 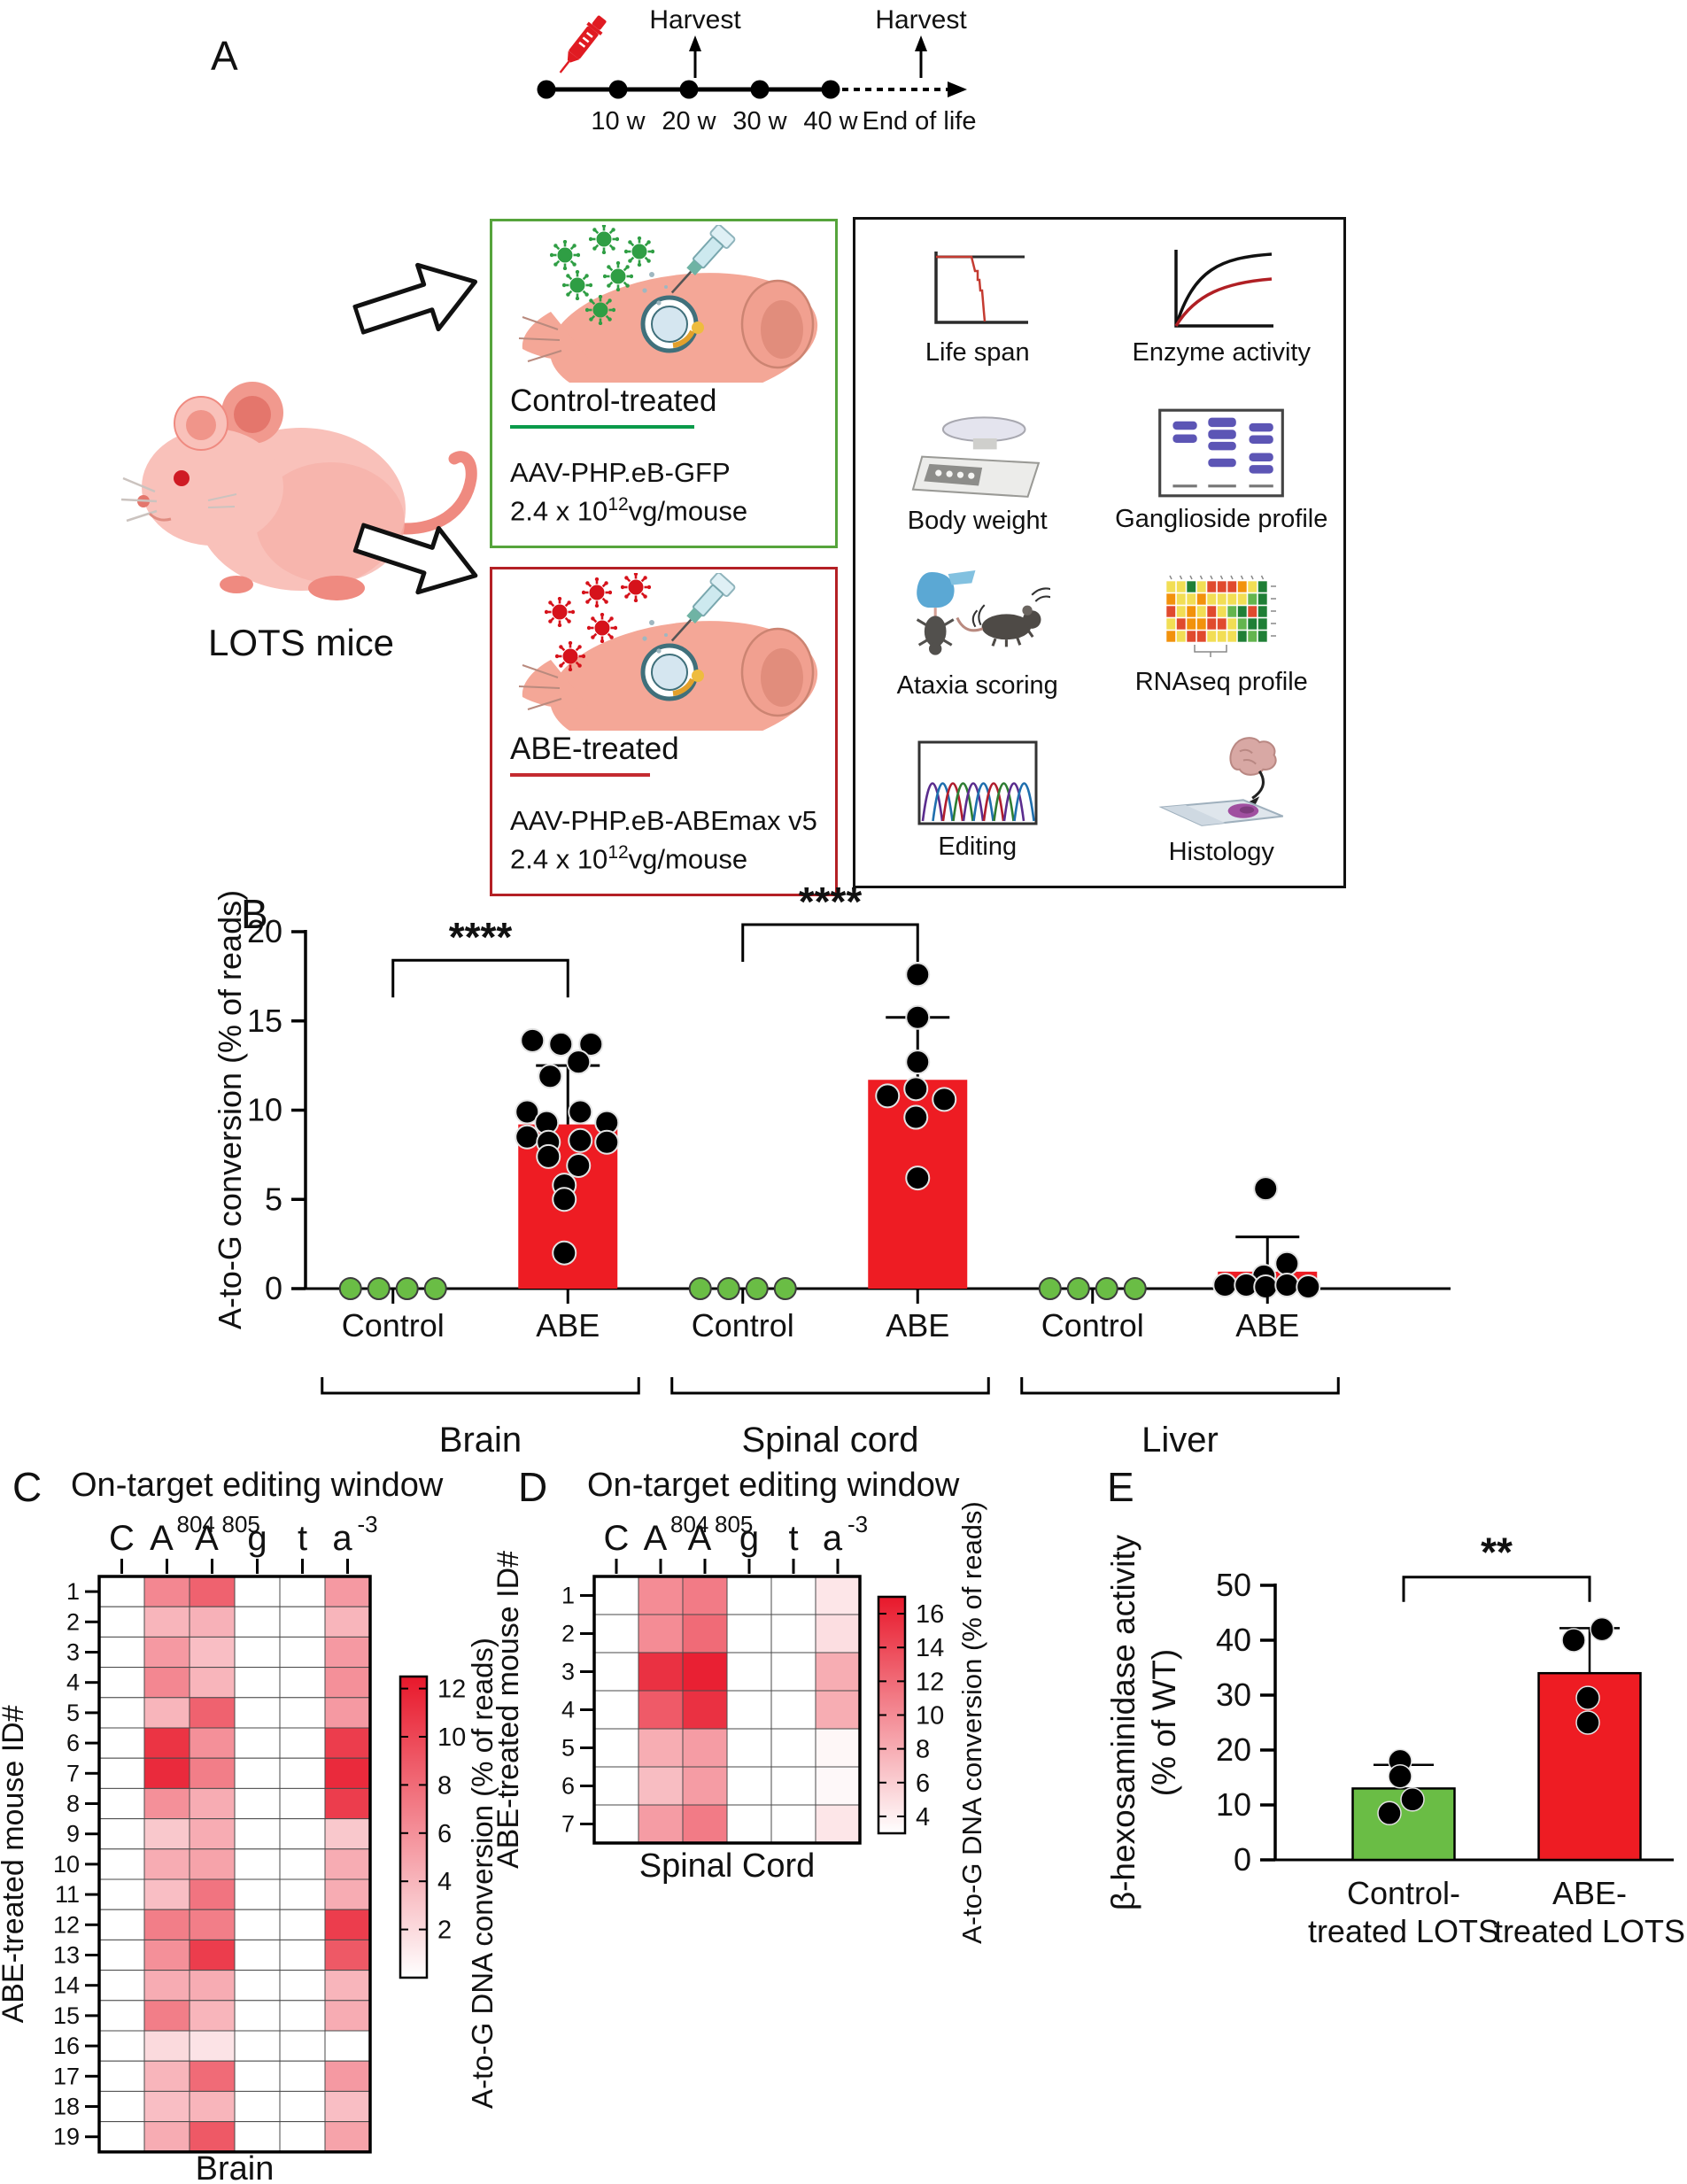 What do you see at coordinates (73, 1713) in the screenshot?
I see `svg-text: 5` at bounding box center [73, 1713].